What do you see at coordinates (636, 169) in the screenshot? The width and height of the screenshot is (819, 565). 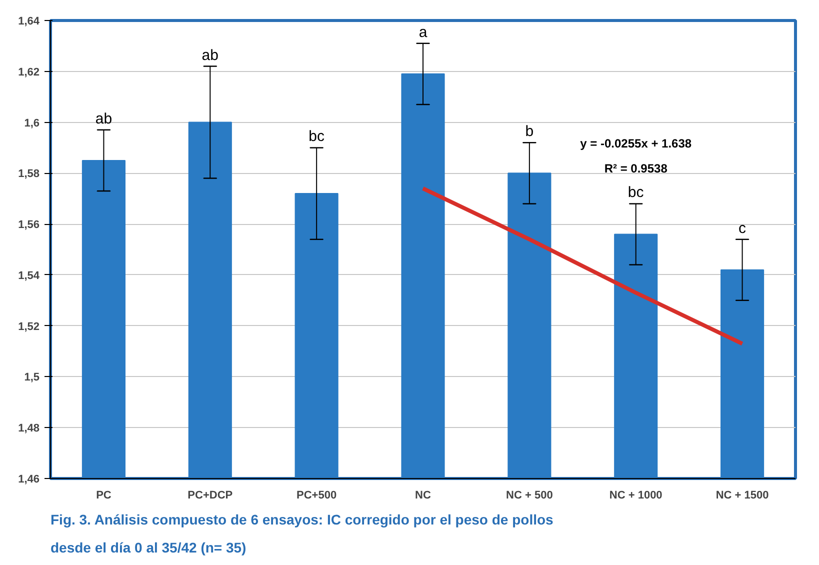 I see `annotation: R² = 0.9538` at bounding box center [636, 169].